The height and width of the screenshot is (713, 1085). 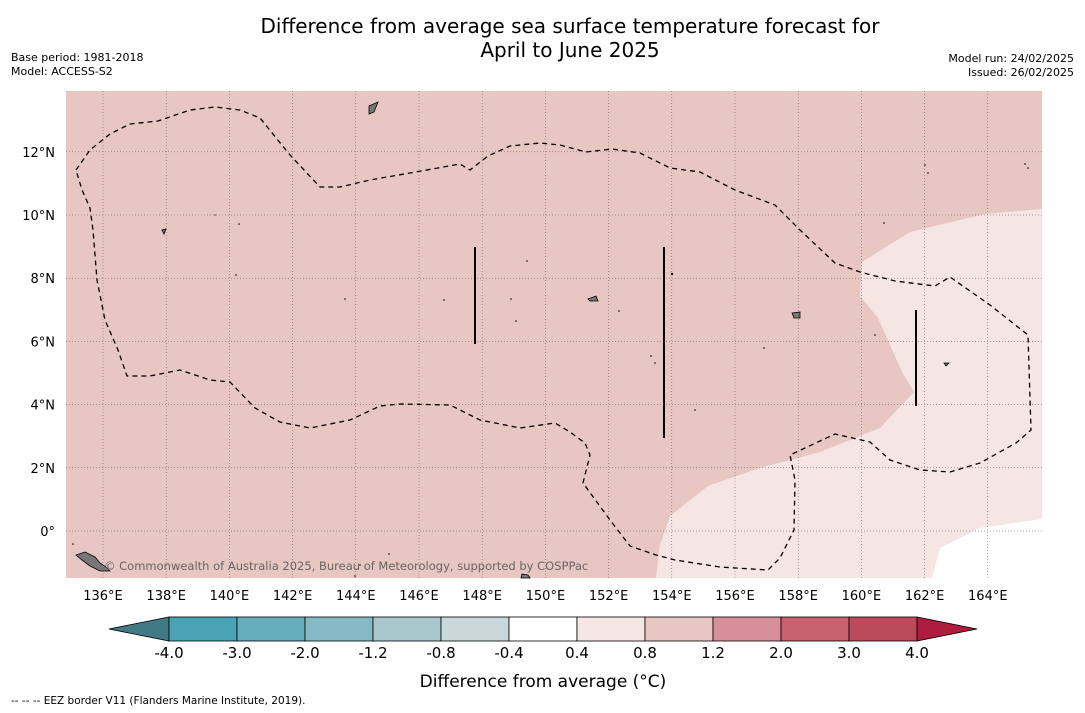 I want to click on colorbar-title: Difference from average (°C), so click(x=543, y=682).